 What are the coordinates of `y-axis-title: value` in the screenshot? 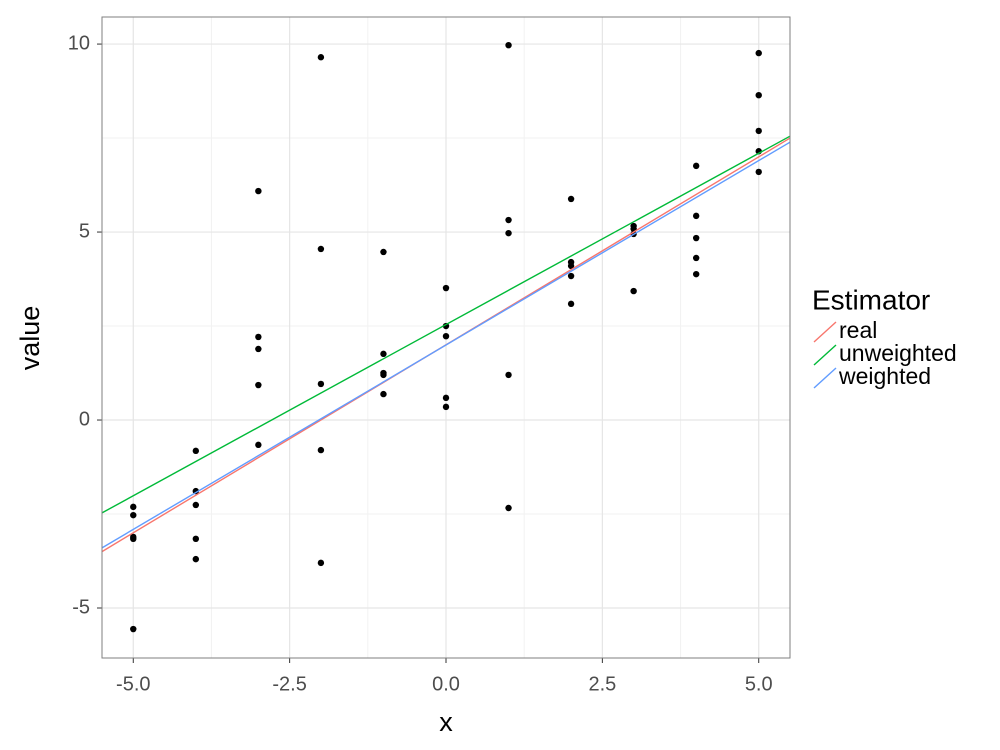 It's located at (30, 338).